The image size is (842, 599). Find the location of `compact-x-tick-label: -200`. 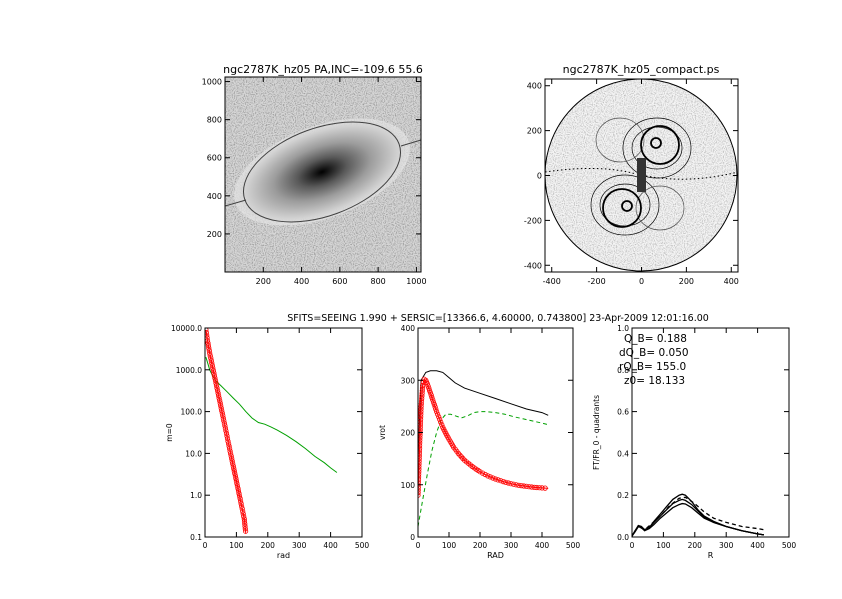

compact-x-tick-label: -200 is located at coordinates (597, 281).